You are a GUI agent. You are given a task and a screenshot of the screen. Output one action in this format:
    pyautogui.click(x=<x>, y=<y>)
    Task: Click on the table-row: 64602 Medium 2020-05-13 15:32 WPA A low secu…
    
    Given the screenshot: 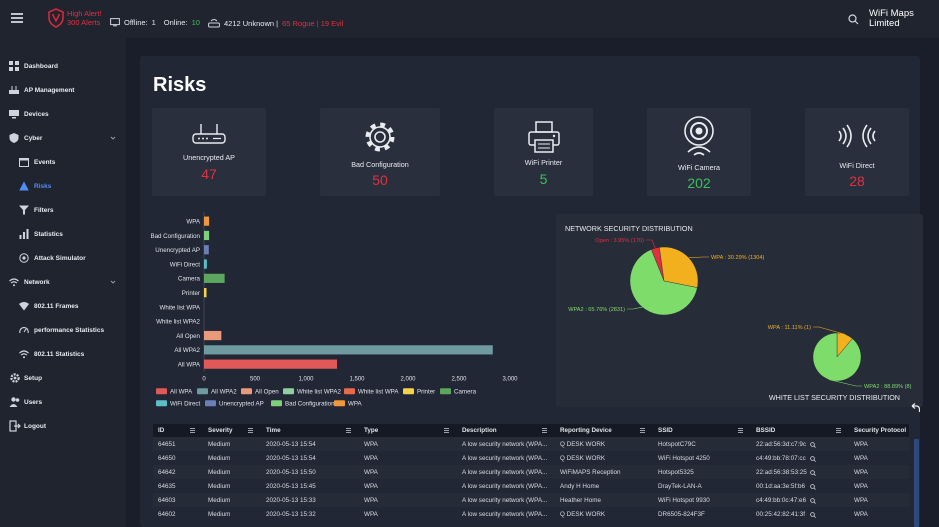 What is the action you would take?
    pyautogui.click(x=531, y=514)
    